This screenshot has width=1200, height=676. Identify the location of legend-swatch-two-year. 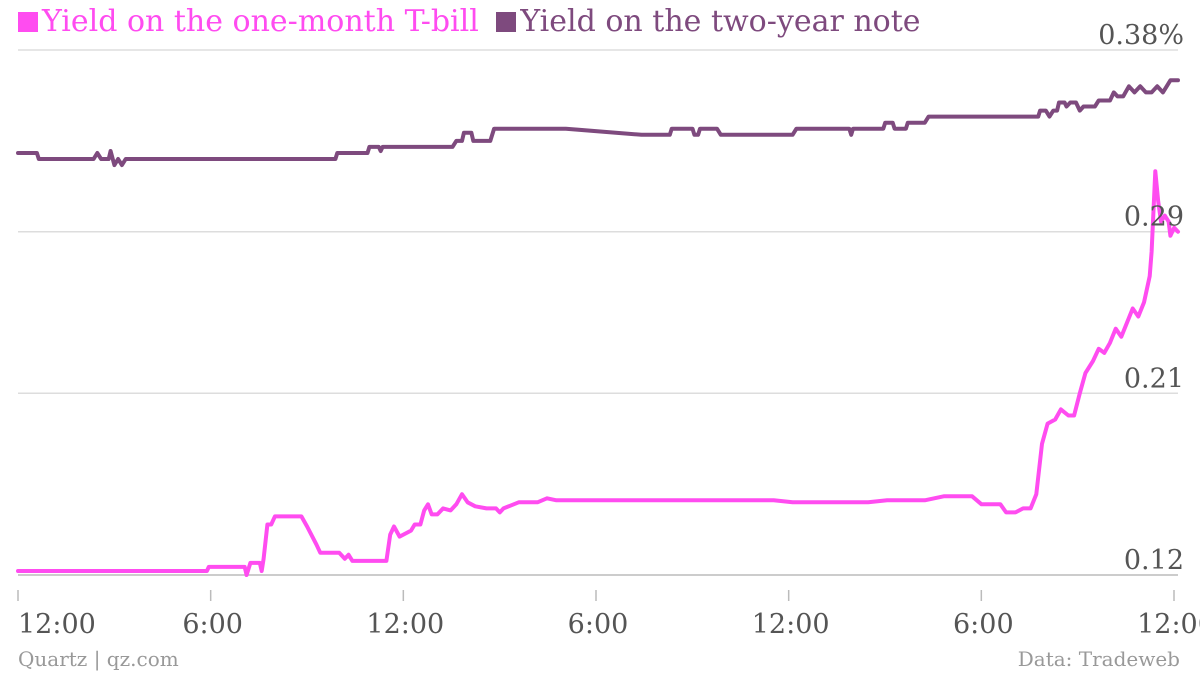
(506, 22).